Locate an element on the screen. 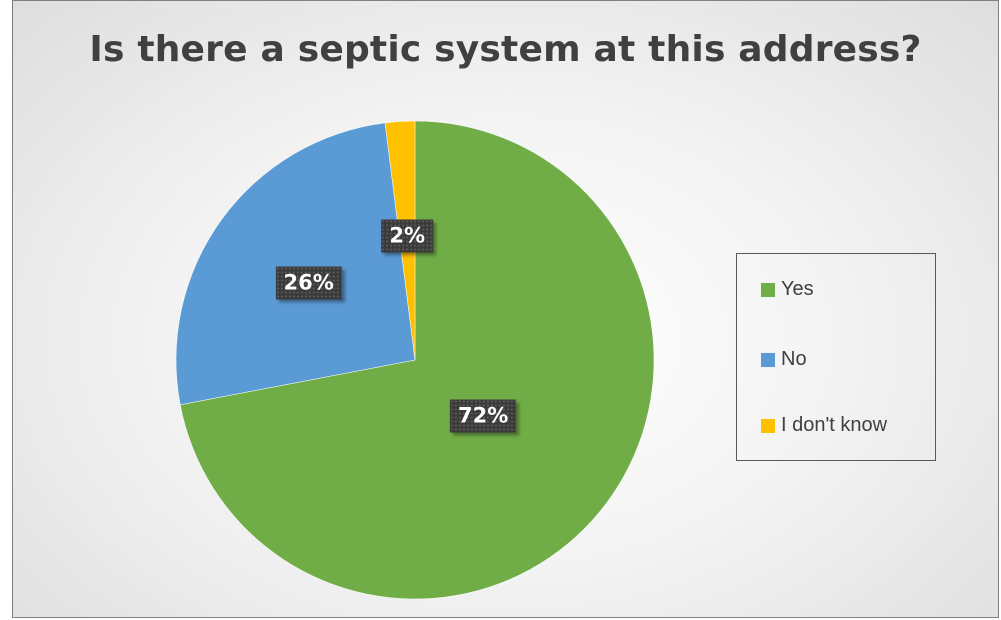  legend-item-no: No is located at coordinates (784, 359).